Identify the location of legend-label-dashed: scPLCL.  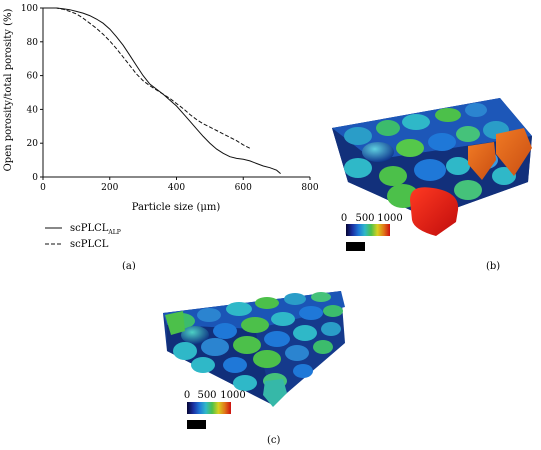
(89, 244).